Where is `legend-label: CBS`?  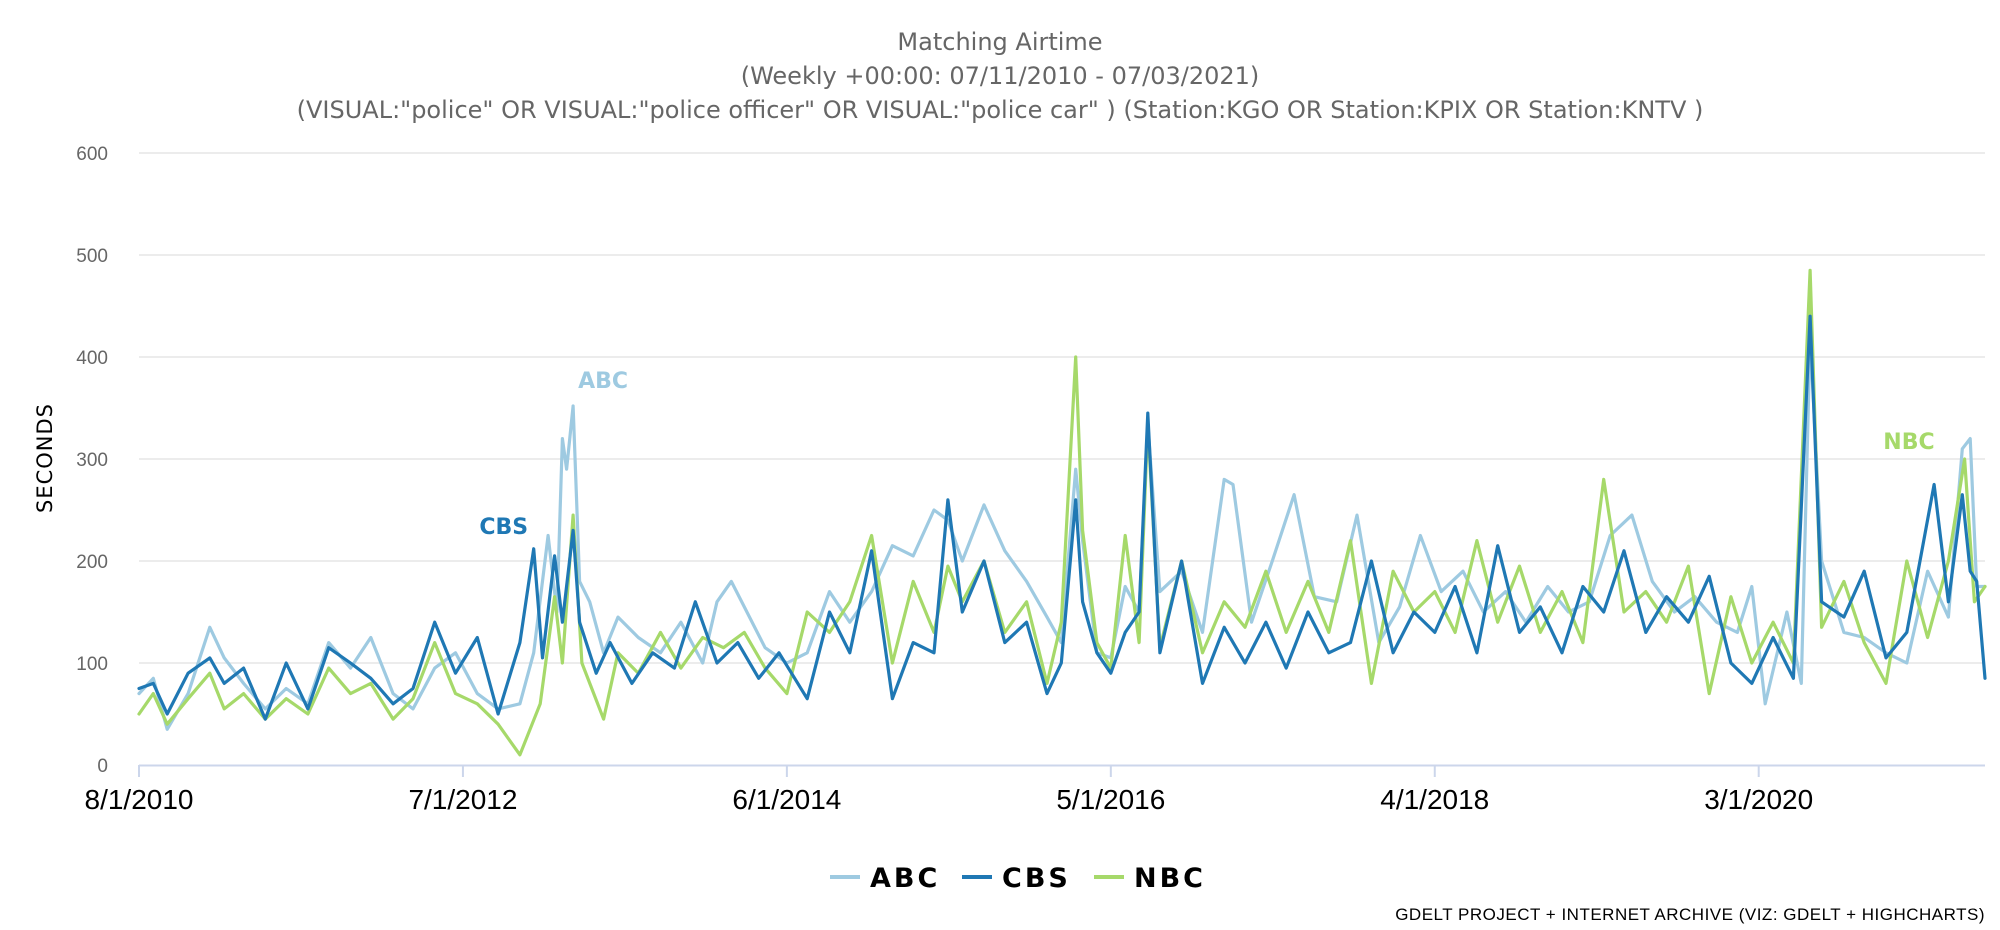
legend-label: CBS is located at coordinates (1036, 878).